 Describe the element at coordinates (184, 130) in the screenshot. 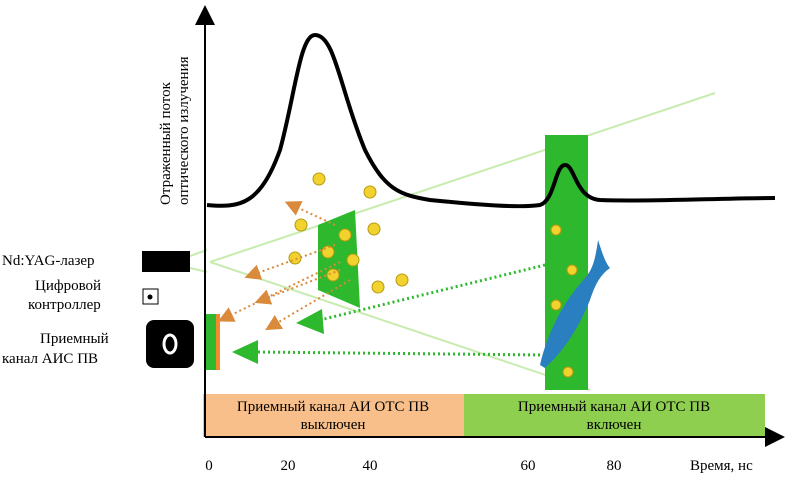

I see `y-axis-label: оптического излучения` at that location.